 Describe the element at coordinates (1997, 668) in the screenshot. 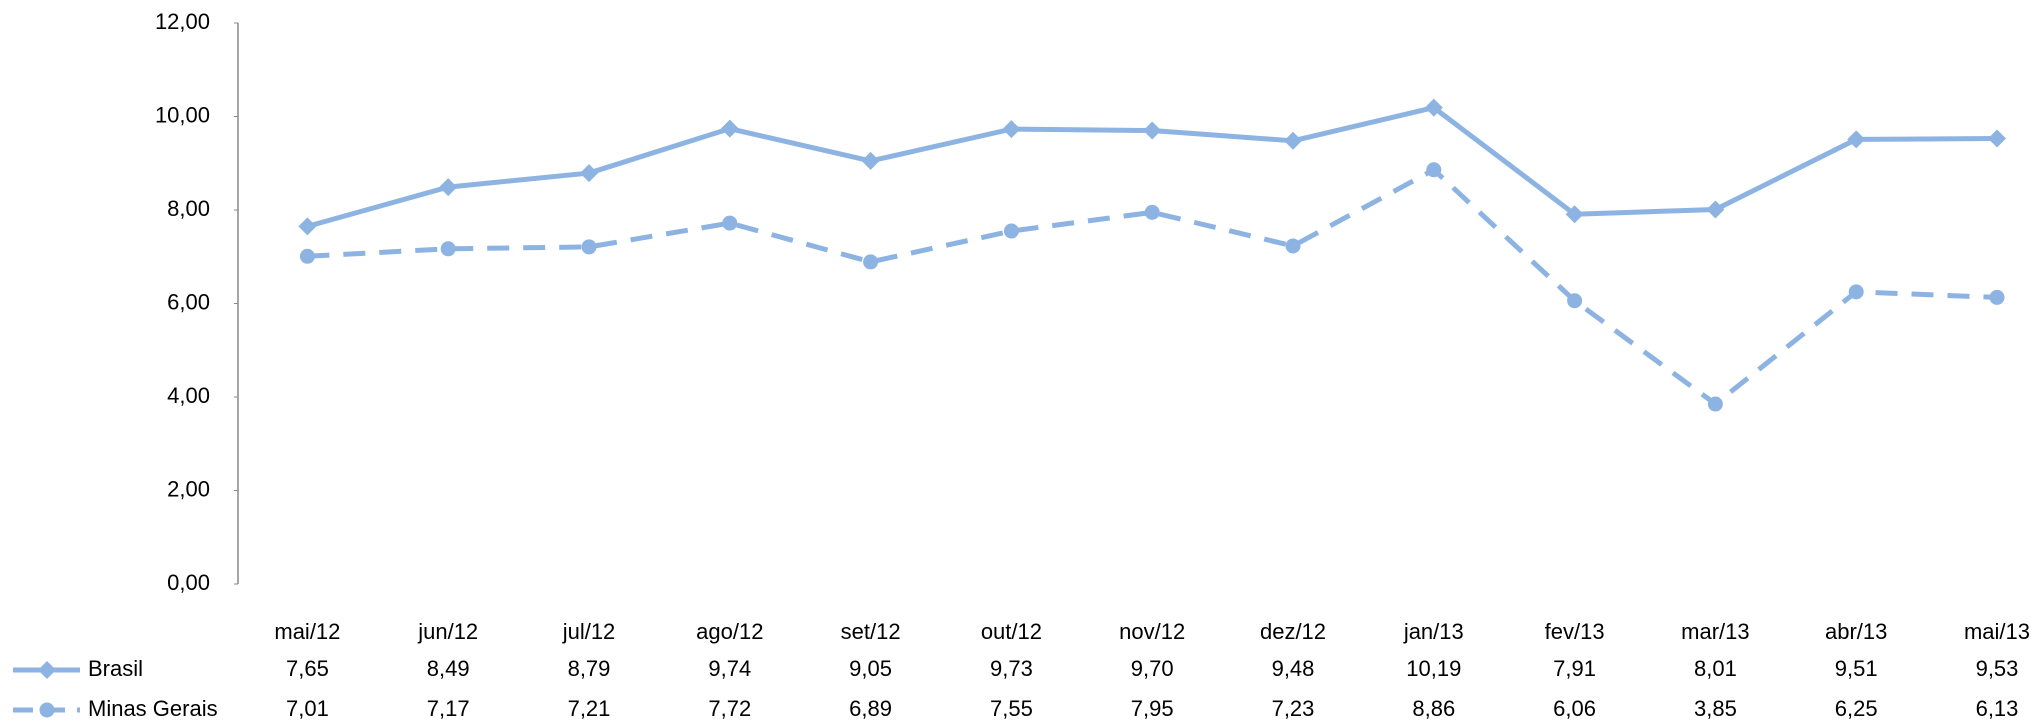

I see `table-value: 9,53` at that location.